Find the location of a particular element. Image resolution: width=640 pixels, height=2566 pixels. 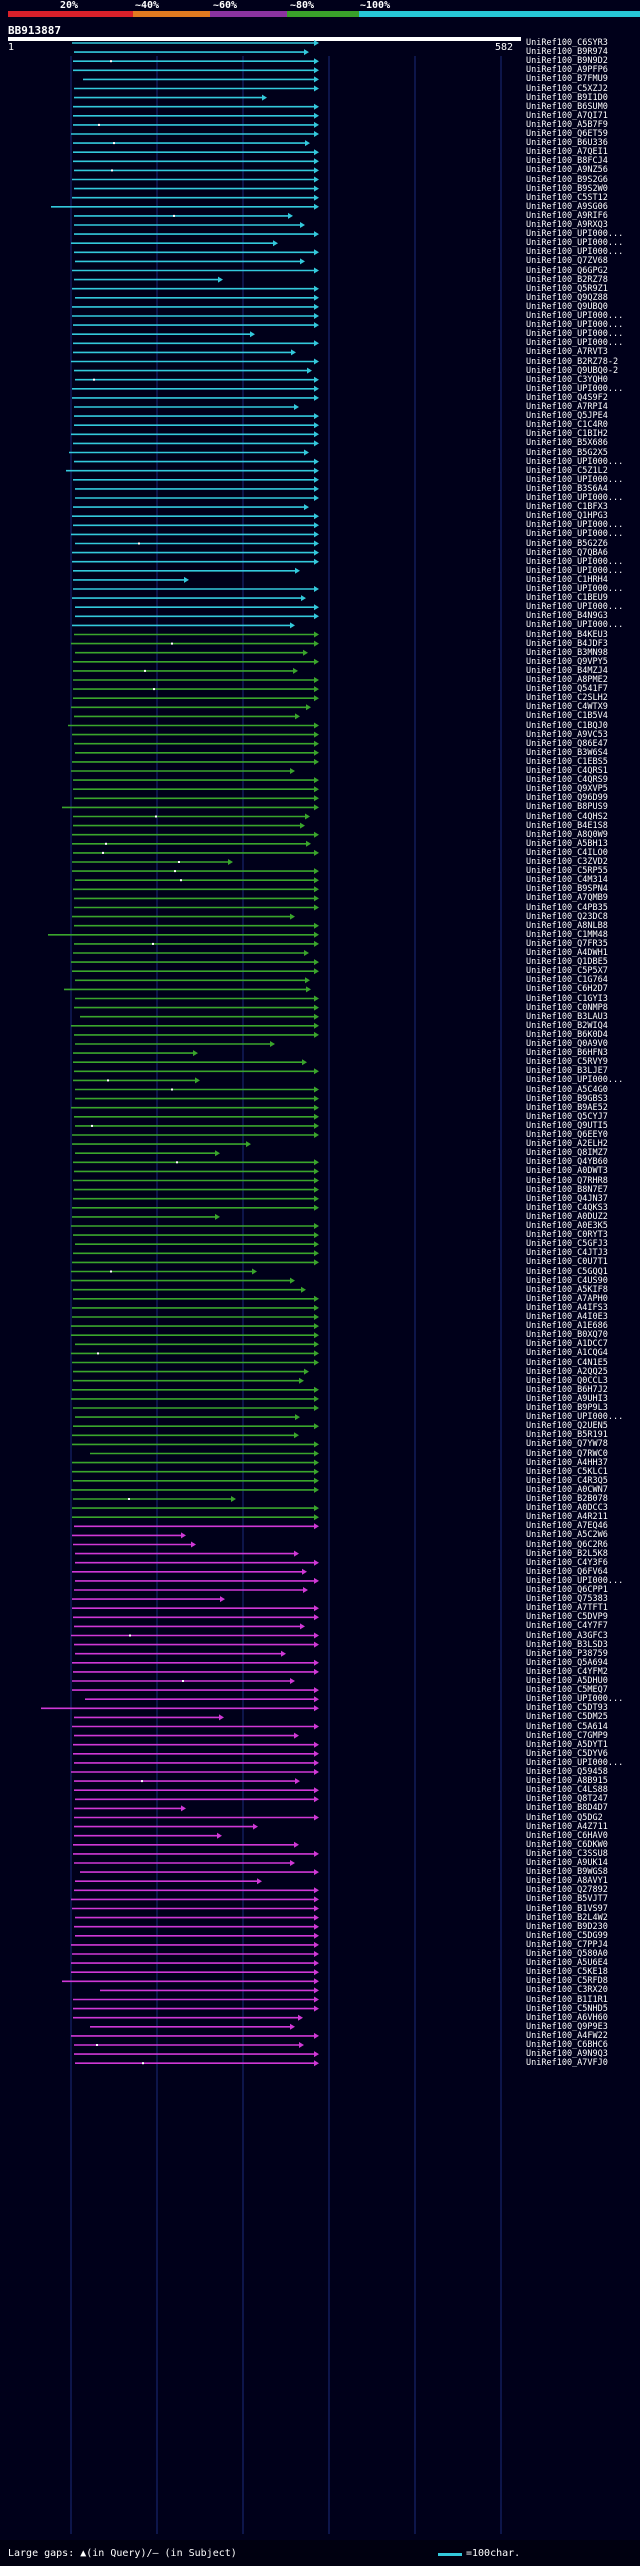

hit-label: UniRef100_B5G2X5 is located at coordinates (567, 452).